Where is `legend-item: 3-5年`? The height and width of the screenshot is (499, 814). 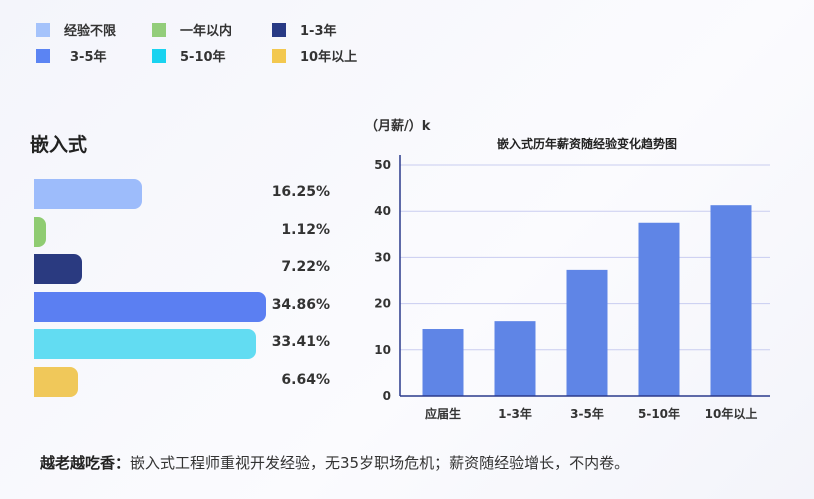
legend-item: 3-5年 is located at coordinates (71, 55).